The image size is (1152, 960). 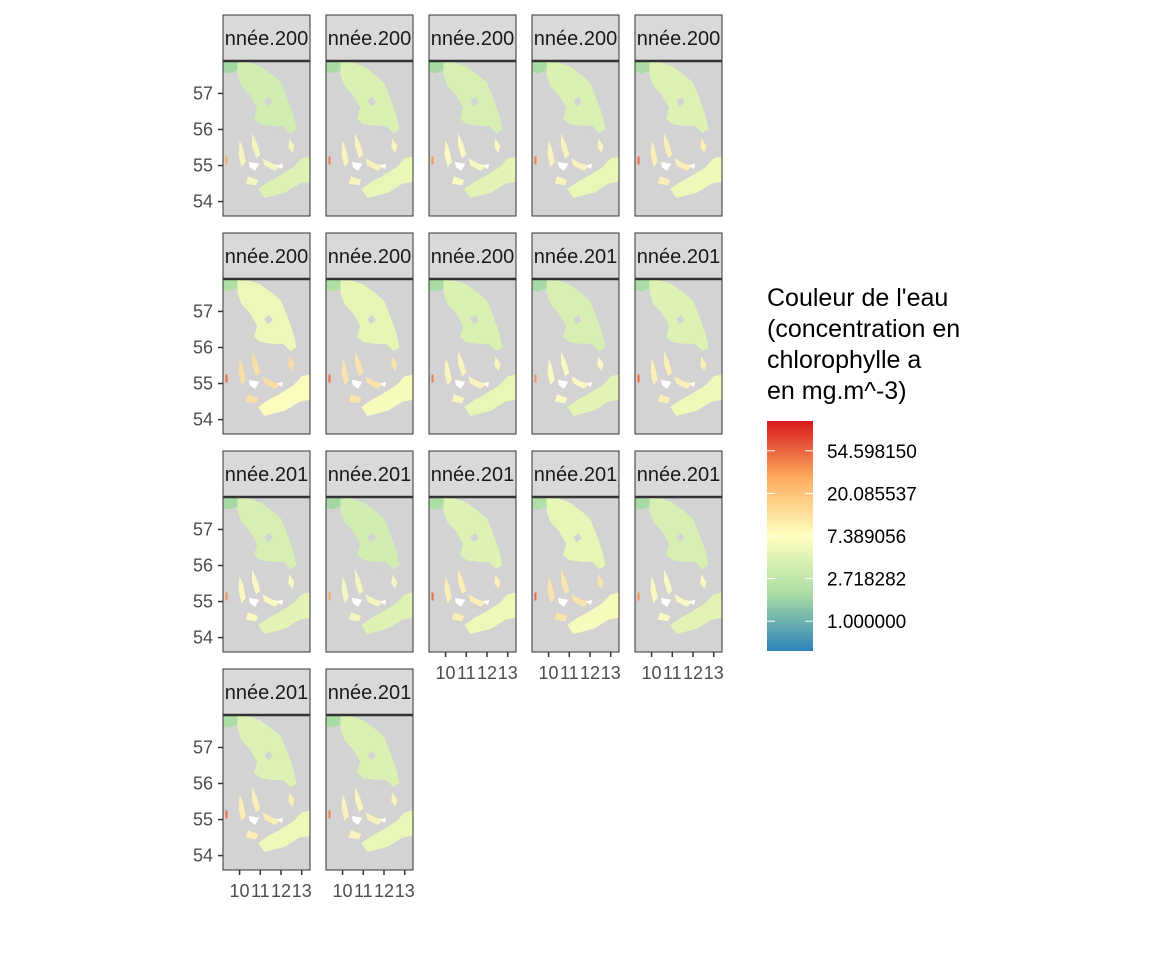 I want to click on facet-panel: nnée.201 10 11 12 13, so click(x=576, y=566).